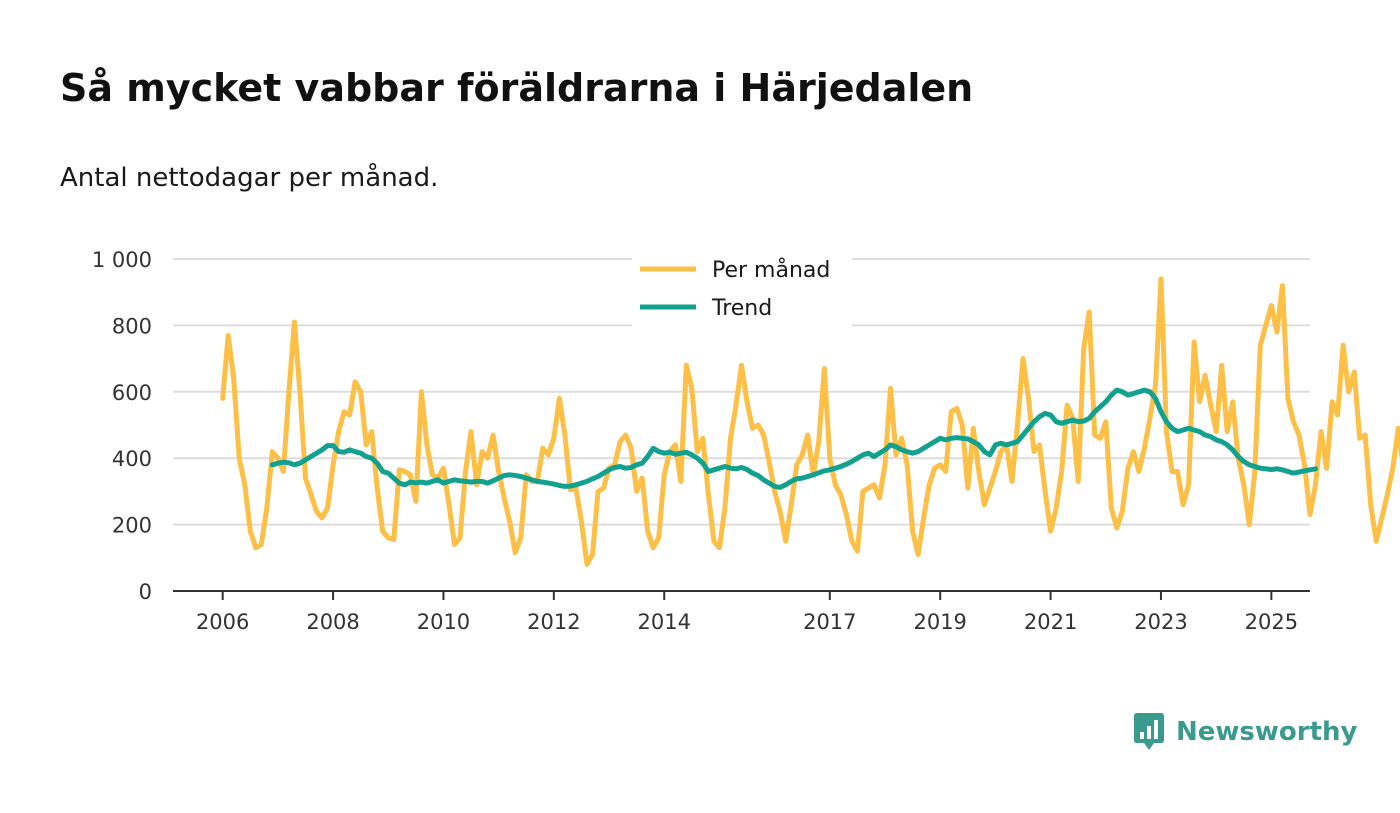 This screenshot has height=813, width=1400. Describe the element at coordinates (793, 438) in the screenshot. I see `series-line-trend` at that location.